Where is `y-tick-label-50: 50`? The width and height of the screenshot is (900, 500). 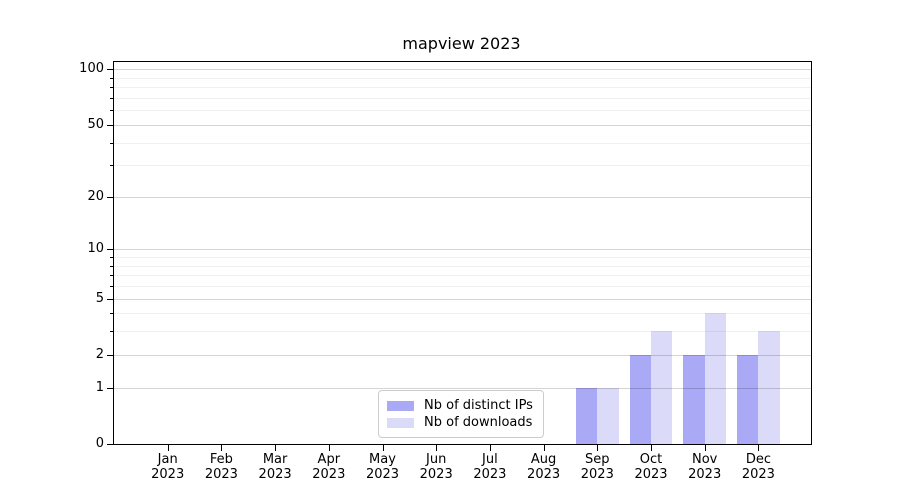
y-tick-label-50: 50 is located at coordinates (95, 124).